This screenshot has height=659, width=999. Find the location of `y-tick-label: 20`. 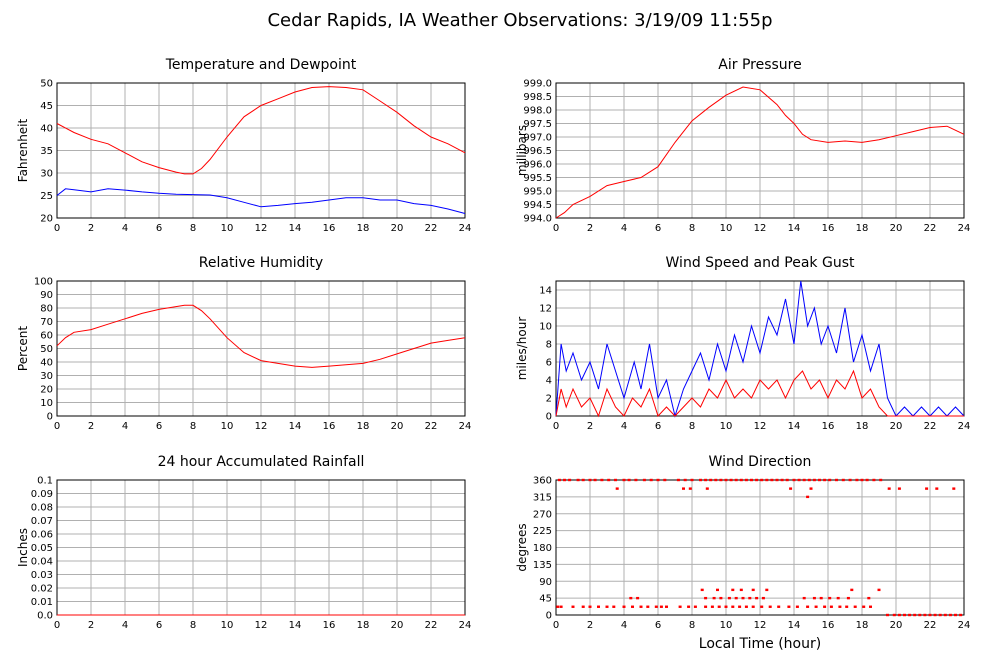

y-tick-label: 20 is located at coordinates (46, 219).